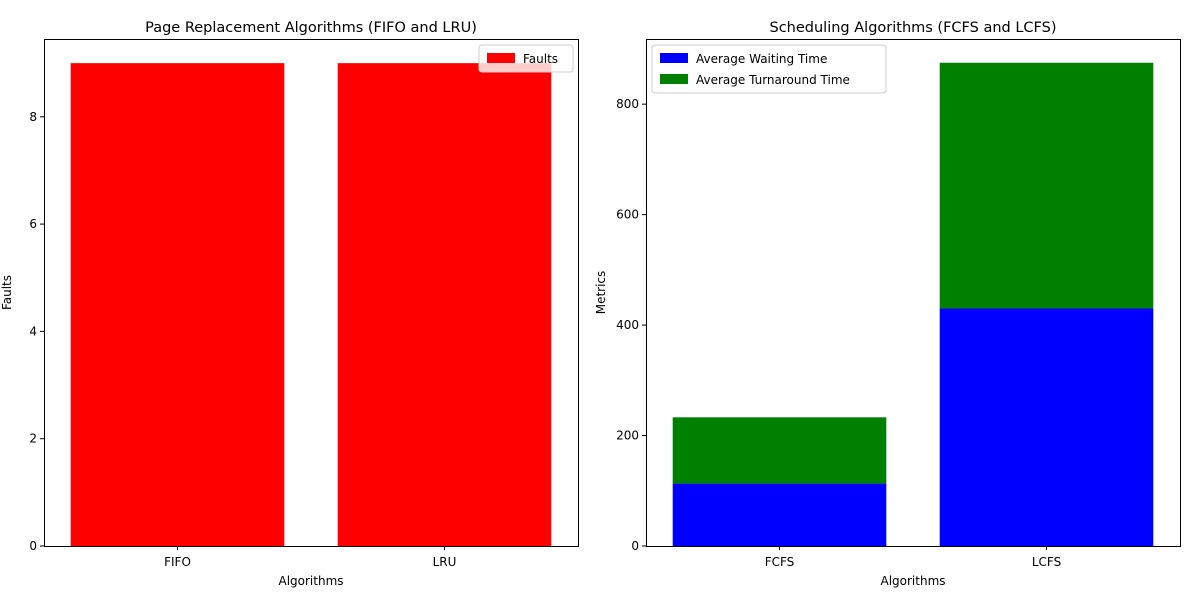  I want to click on legend: Faults, so click(526, 58).